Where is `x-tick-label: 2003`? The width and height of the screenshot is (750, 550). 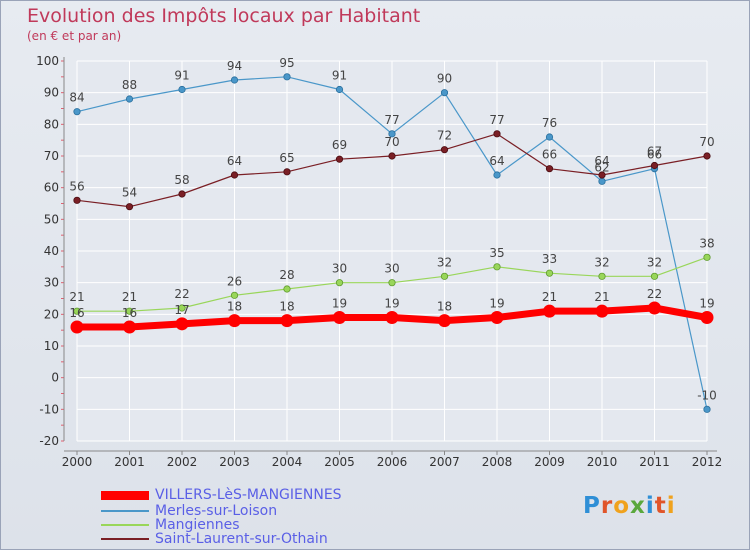 x-tick-label: 2003 is located at coordinates (234, 462).